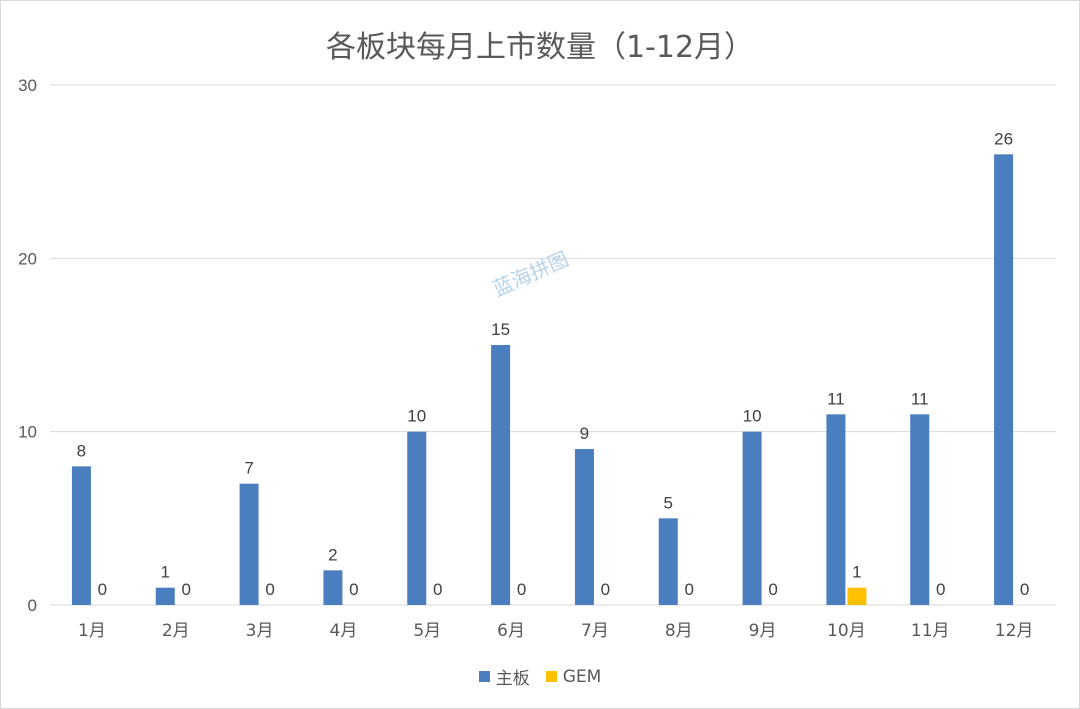 This screenshot has width=1080, height=709. Describe the element at coordinates (484, 676) in the screenshot. I see `legend-swatch-main` at that location.